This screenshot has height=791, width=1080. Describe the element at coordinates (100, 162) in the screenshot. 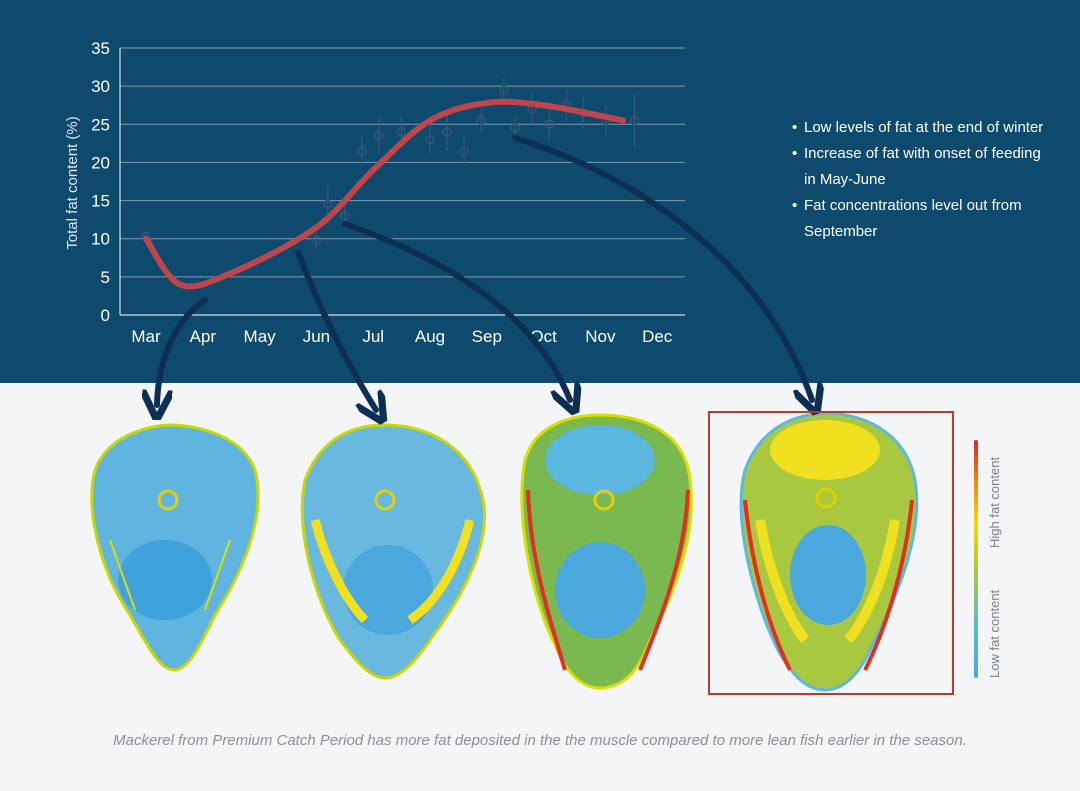

I see `y-tick-label: 20` at that location.